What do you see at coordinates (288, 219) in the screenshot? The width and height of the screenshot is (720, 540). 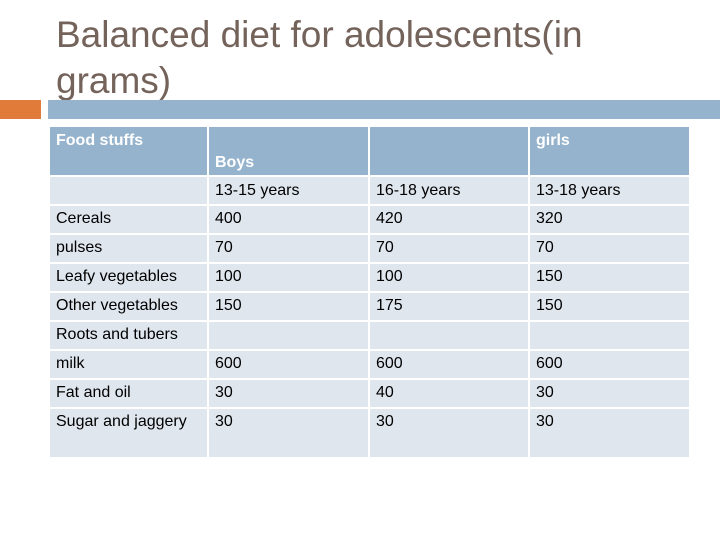 I see `value-cell: 400` at bounding box center [288, 219].